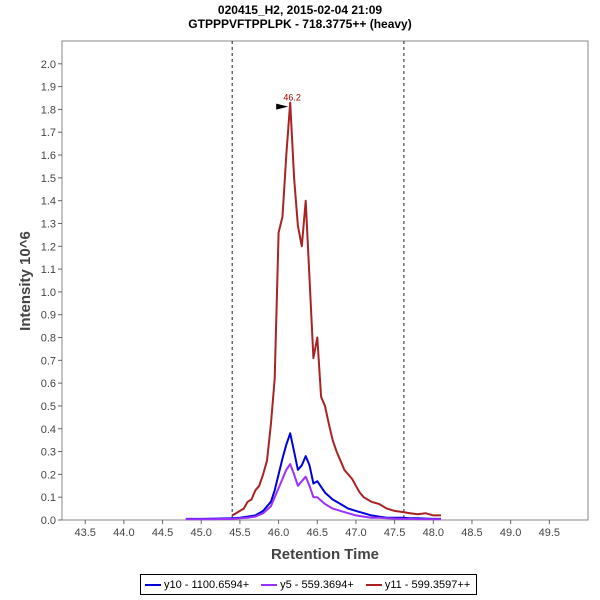 This screenshot has width=600, height=600. I want to click on y-tick-label: 0.9, so click(48, 316).